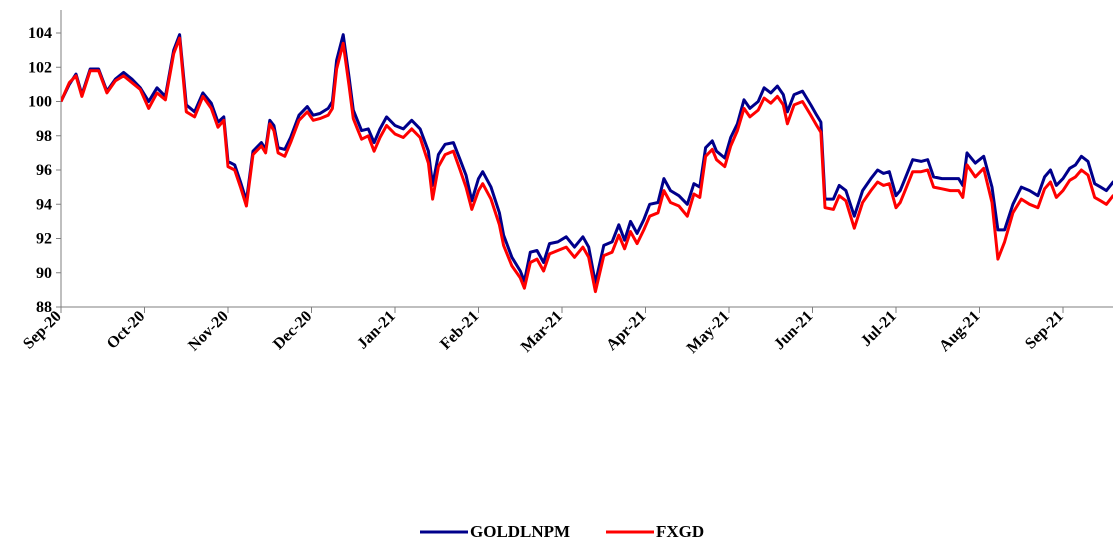 Image resolution: width=1113 pixels, height=546 pixels. I want to click on legend-label-fxgd: FXGD, so click(680, 531).